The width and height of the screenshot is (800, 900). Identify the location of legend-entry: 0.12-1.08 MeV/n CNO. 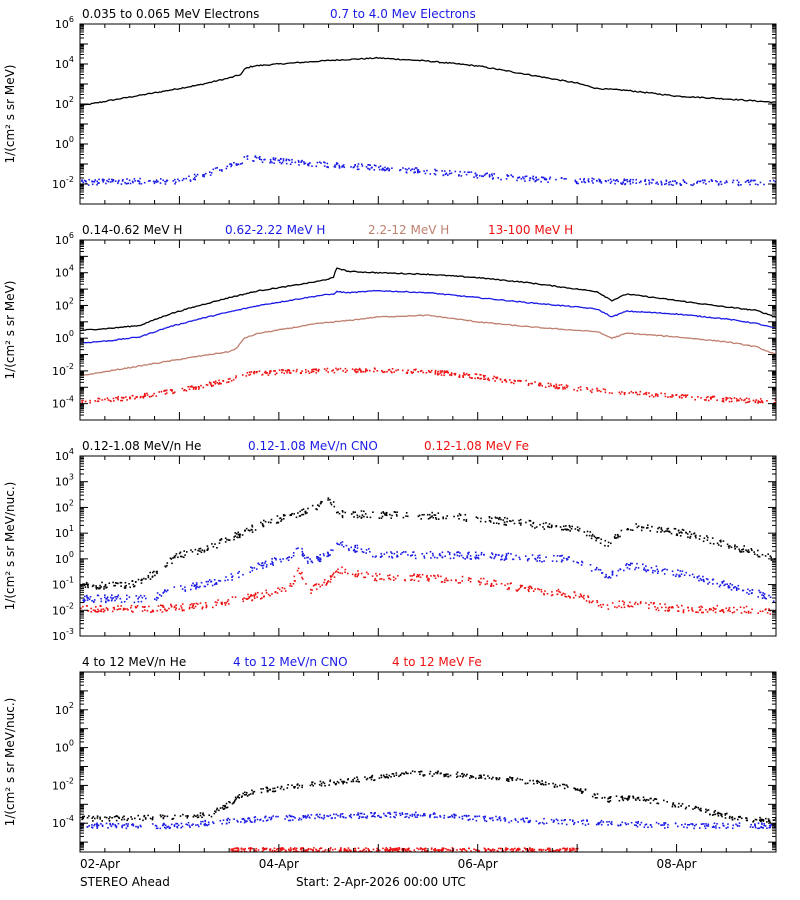
(313, 446).